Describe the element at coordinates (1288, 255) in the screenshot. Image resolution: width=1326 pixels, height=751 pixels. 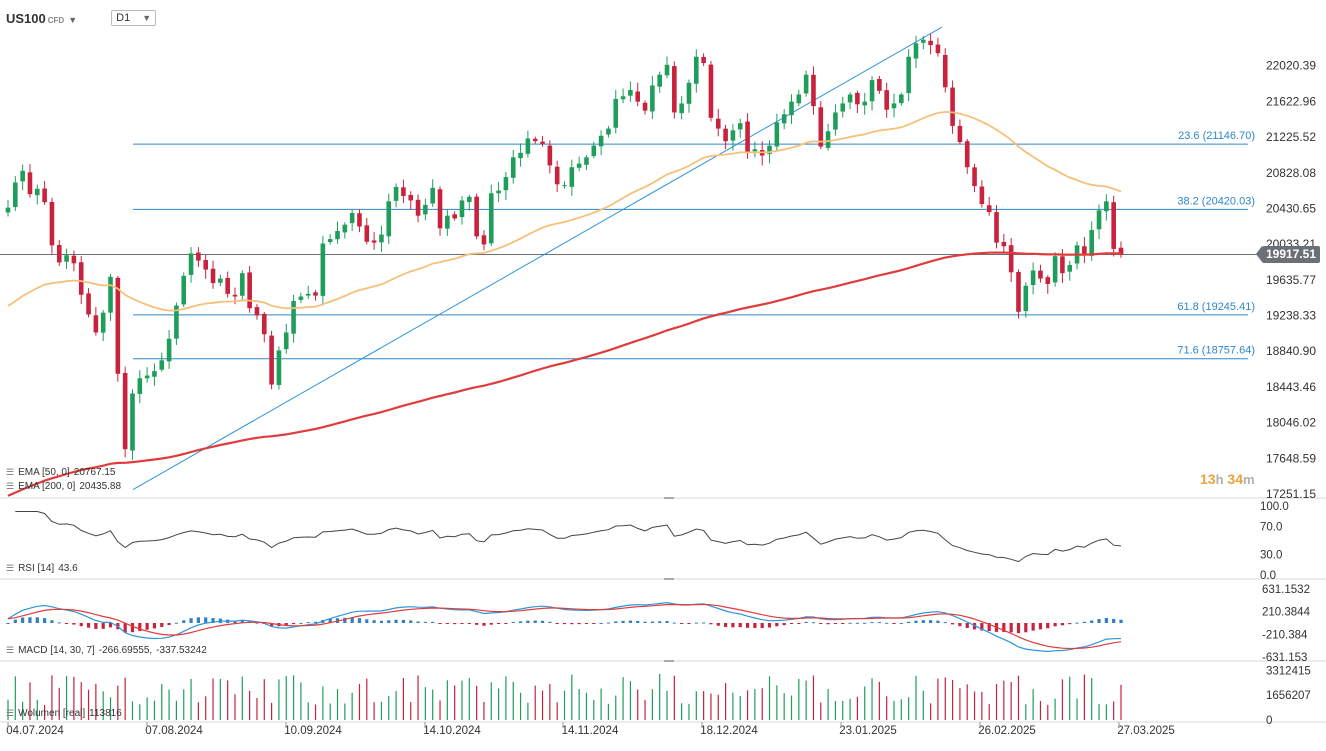
I see `current-price-tag: 19917.51` at that location.